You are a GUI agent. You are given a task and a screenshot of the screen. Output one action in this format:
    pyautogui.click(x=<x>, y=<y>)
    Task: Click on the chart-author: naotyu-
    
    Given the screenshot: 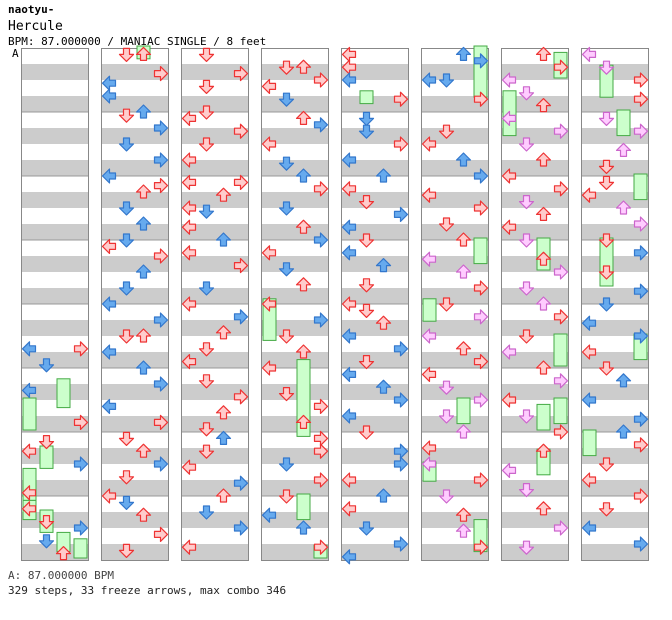 What is the action you would take?
    pyautogui.click(x=31, y=9)
    